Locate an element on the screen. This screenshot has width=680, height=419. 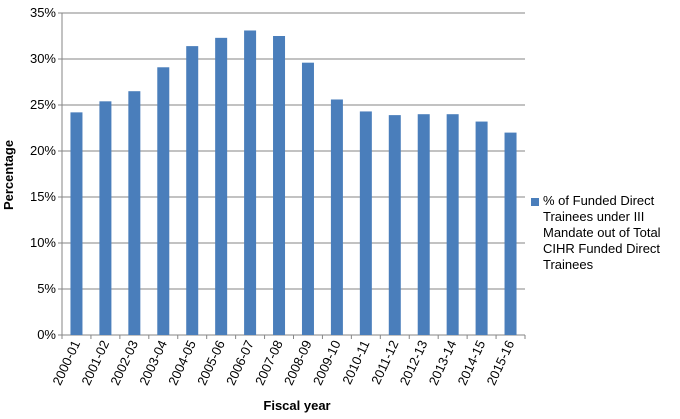
y-axis-title: Percentage is located at coordinates (8, 175).